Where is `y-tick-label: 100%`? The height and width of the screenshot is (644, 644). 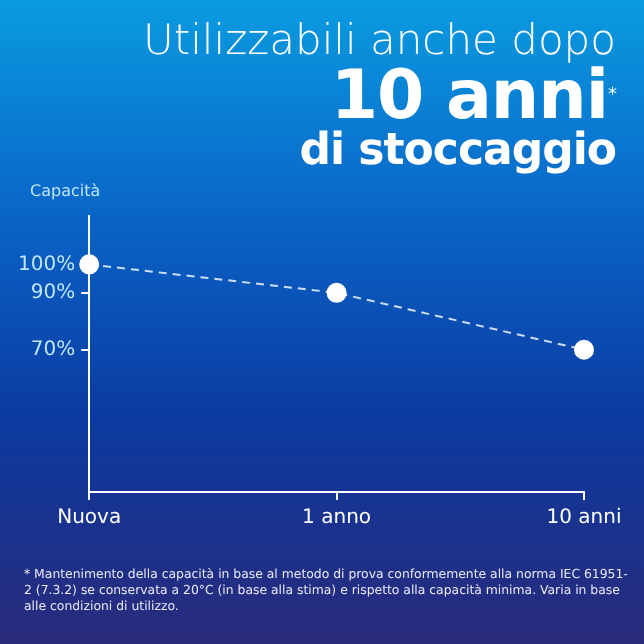
y-tick-label: 100% is located at coordinates (46, 264).